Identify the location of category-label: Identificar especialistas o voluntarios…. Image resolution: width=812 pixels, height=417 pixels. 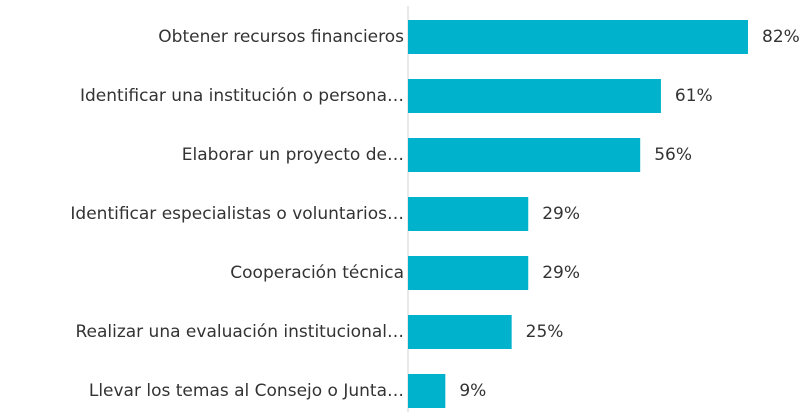
(237, 214).